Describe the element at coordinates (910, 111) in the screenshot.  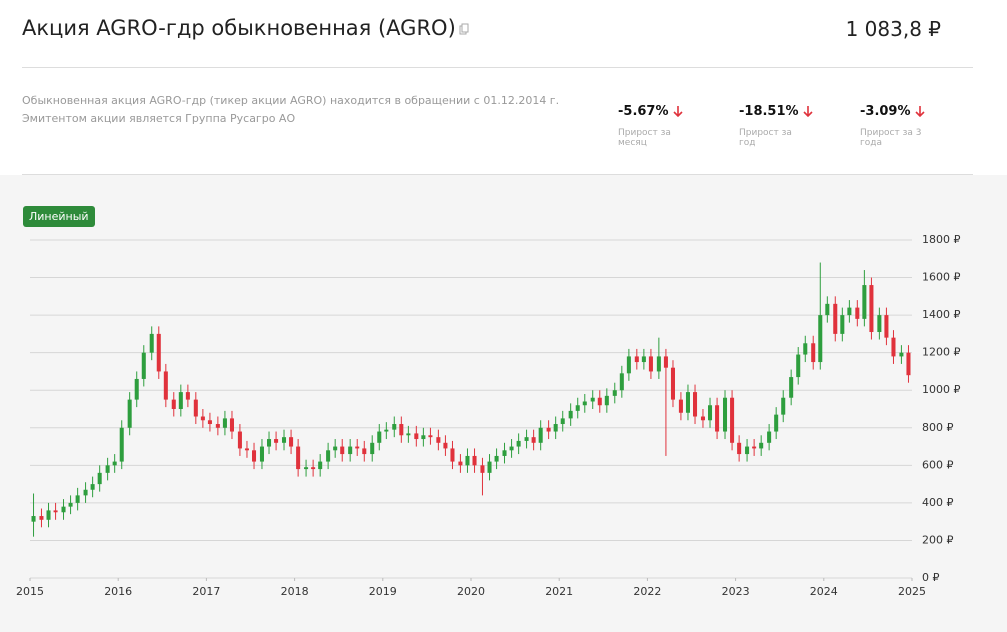
I see `stat-value: -3.09%` at that location.